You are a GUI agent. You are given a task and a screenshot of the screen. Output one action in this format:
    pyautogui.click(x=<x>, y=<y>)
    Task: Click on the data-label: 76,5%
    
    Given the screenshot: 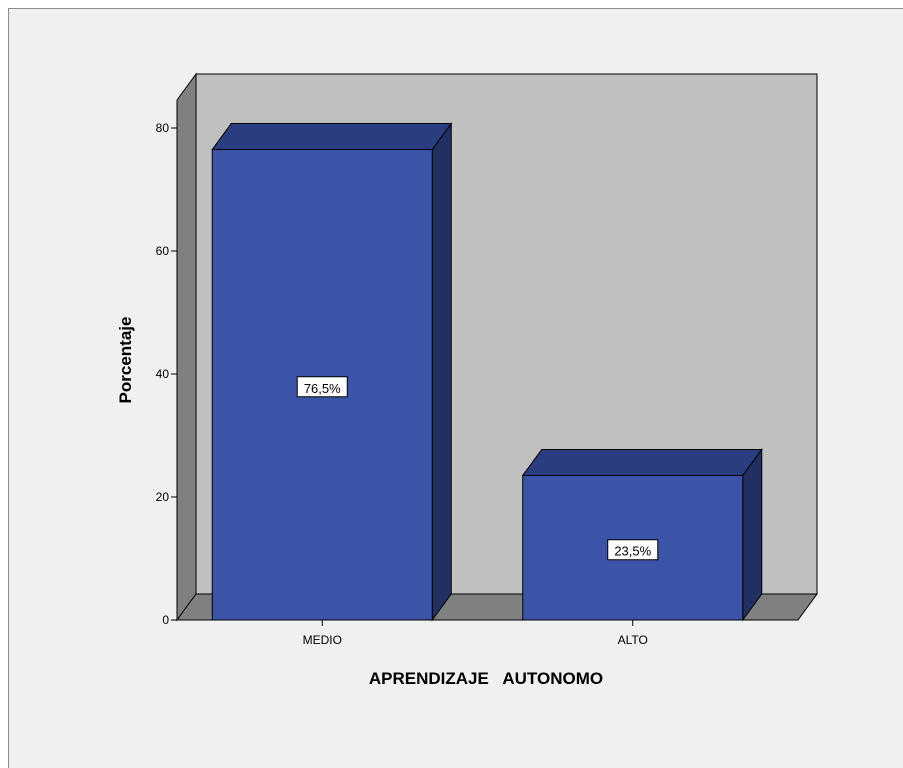 What is the action you would take?
    pyautogui.click(x=322, y=388)
    